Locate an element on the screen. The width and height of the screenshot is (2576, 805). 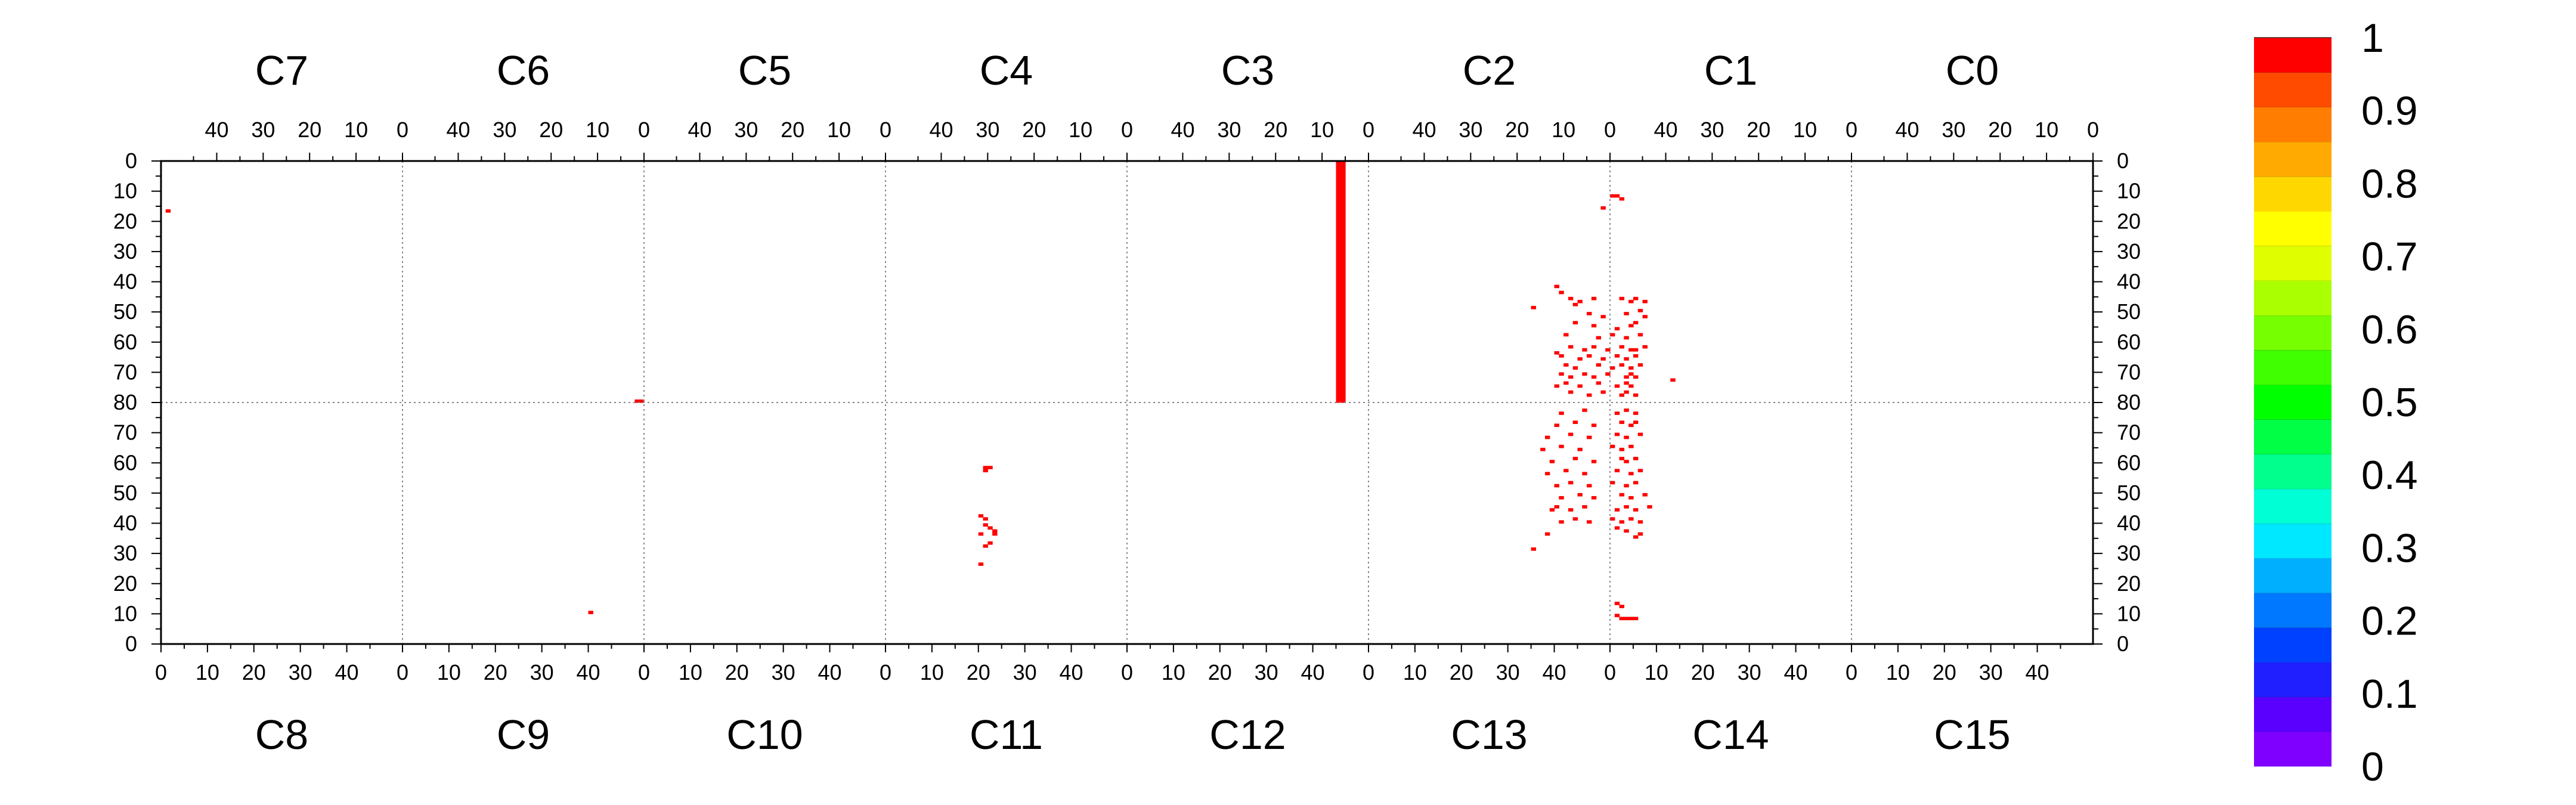
left-y-tick-label: 80 is located at coordinates (125, 402).